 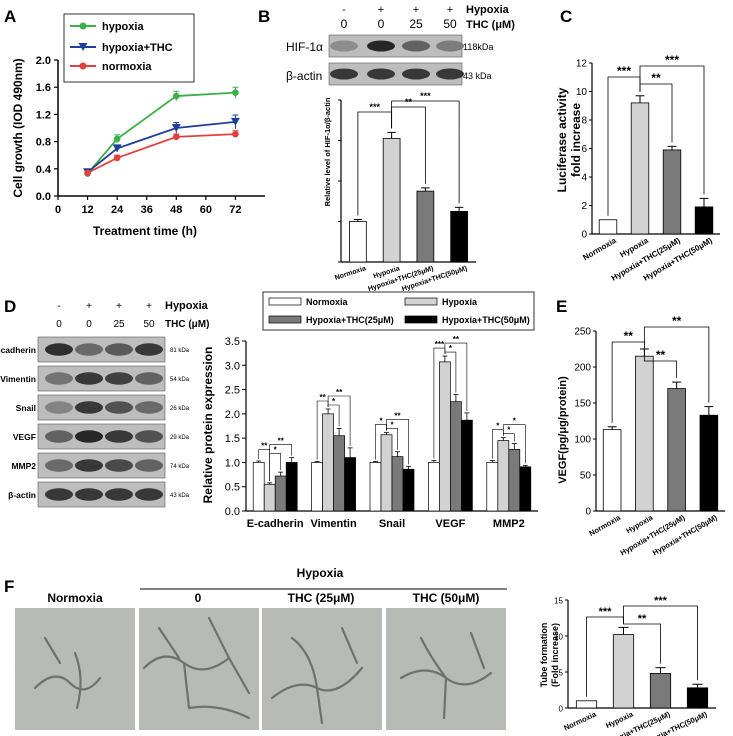 I want to click on legend-marker-normoxia, so click(x=83, y=66).